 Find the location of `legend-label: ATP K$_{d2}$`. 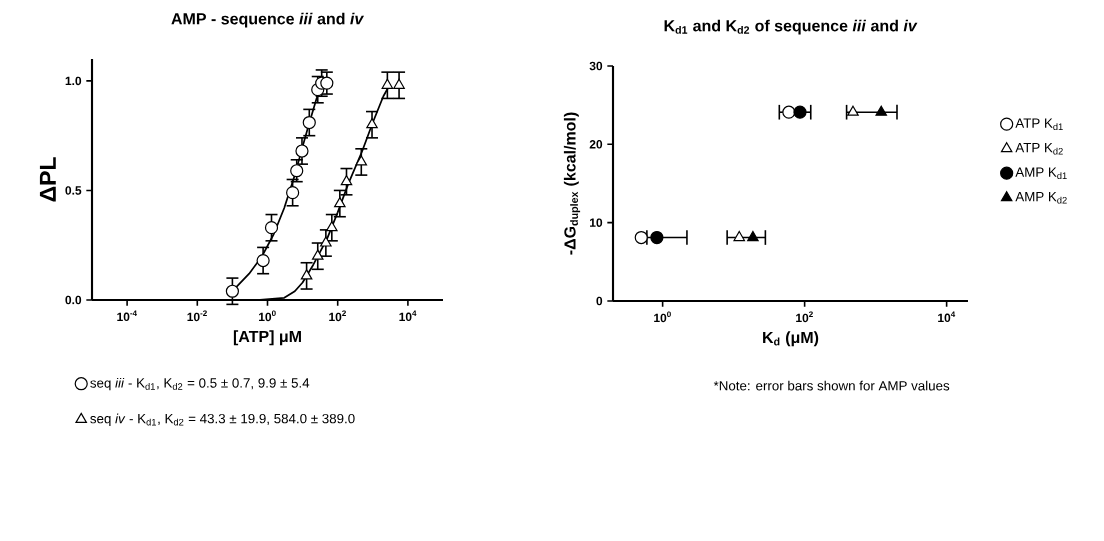

legend-label: ATP K$_{d2}$ is located at coordinates (1039, 149).